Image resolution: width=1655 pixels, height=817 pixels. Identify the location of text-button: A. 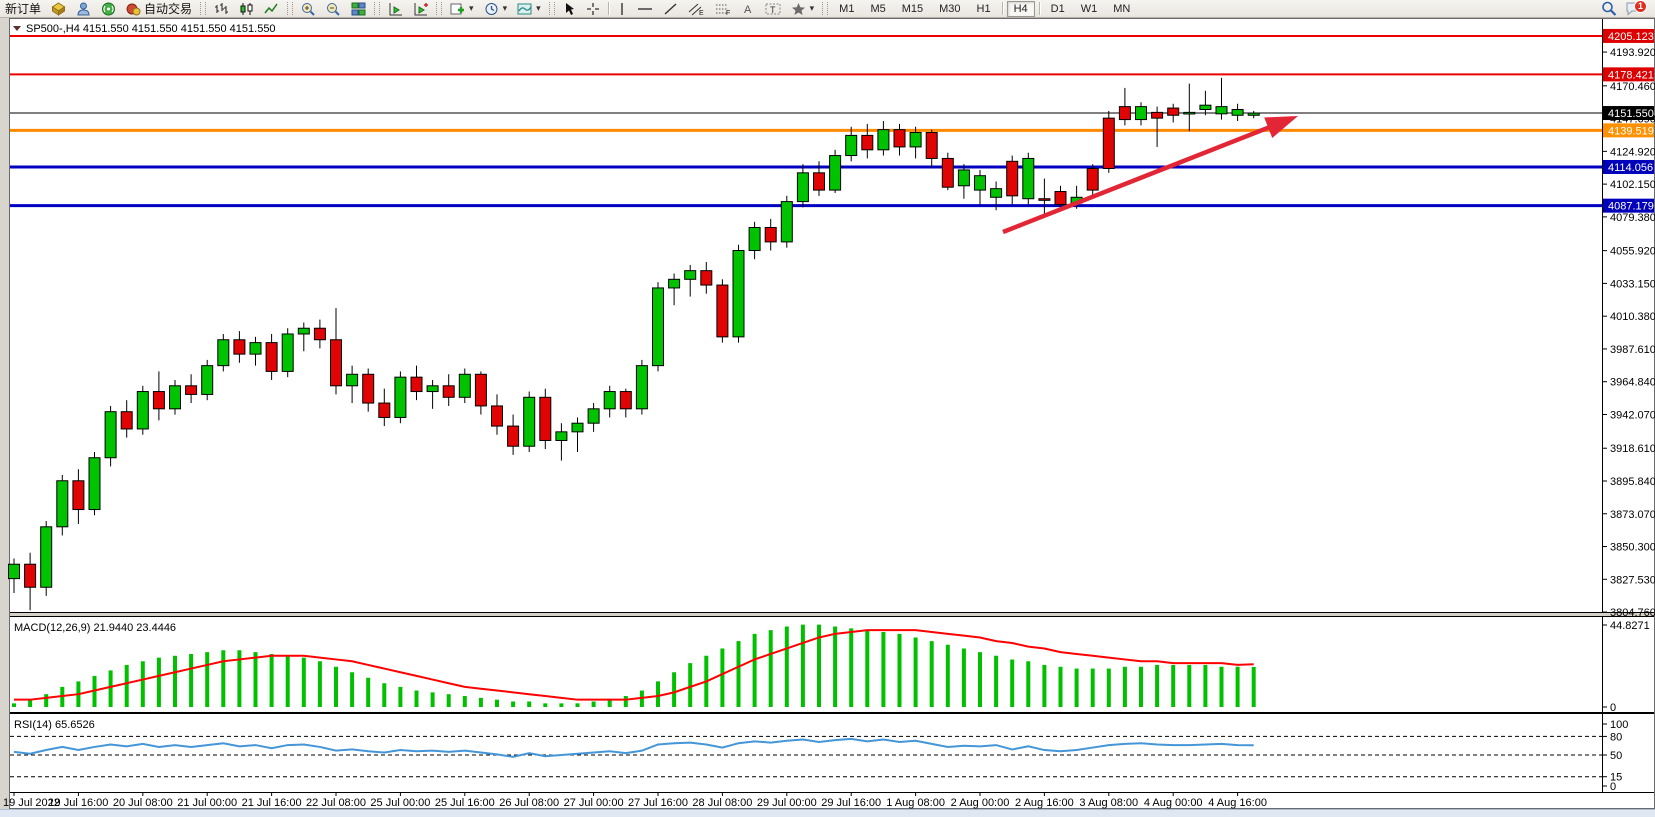
(748, 9).